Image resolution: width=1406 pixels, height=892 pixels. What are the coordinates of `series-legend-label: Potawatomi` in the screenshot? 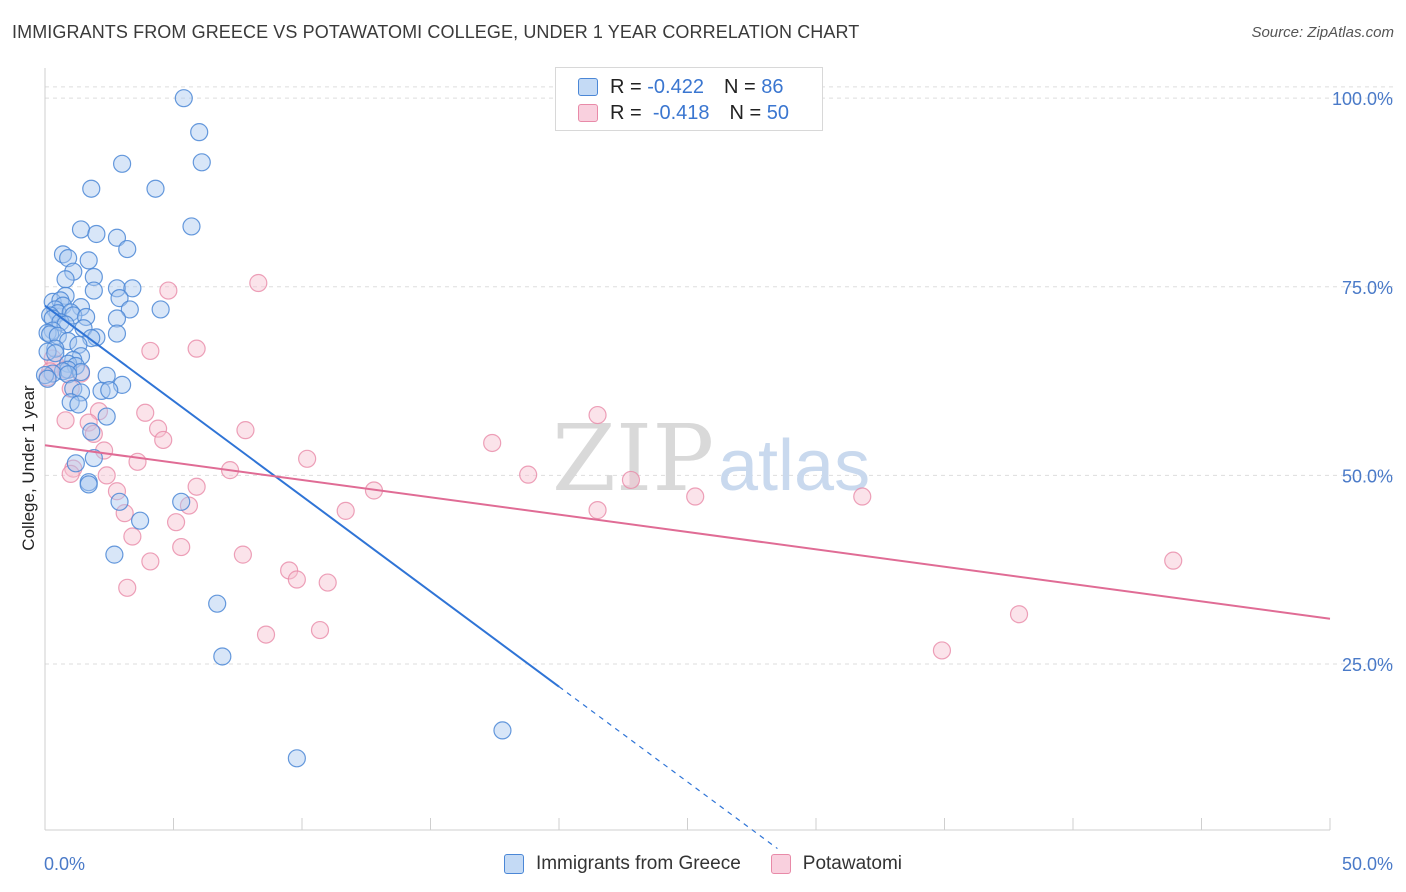 It's located at (852, 863).